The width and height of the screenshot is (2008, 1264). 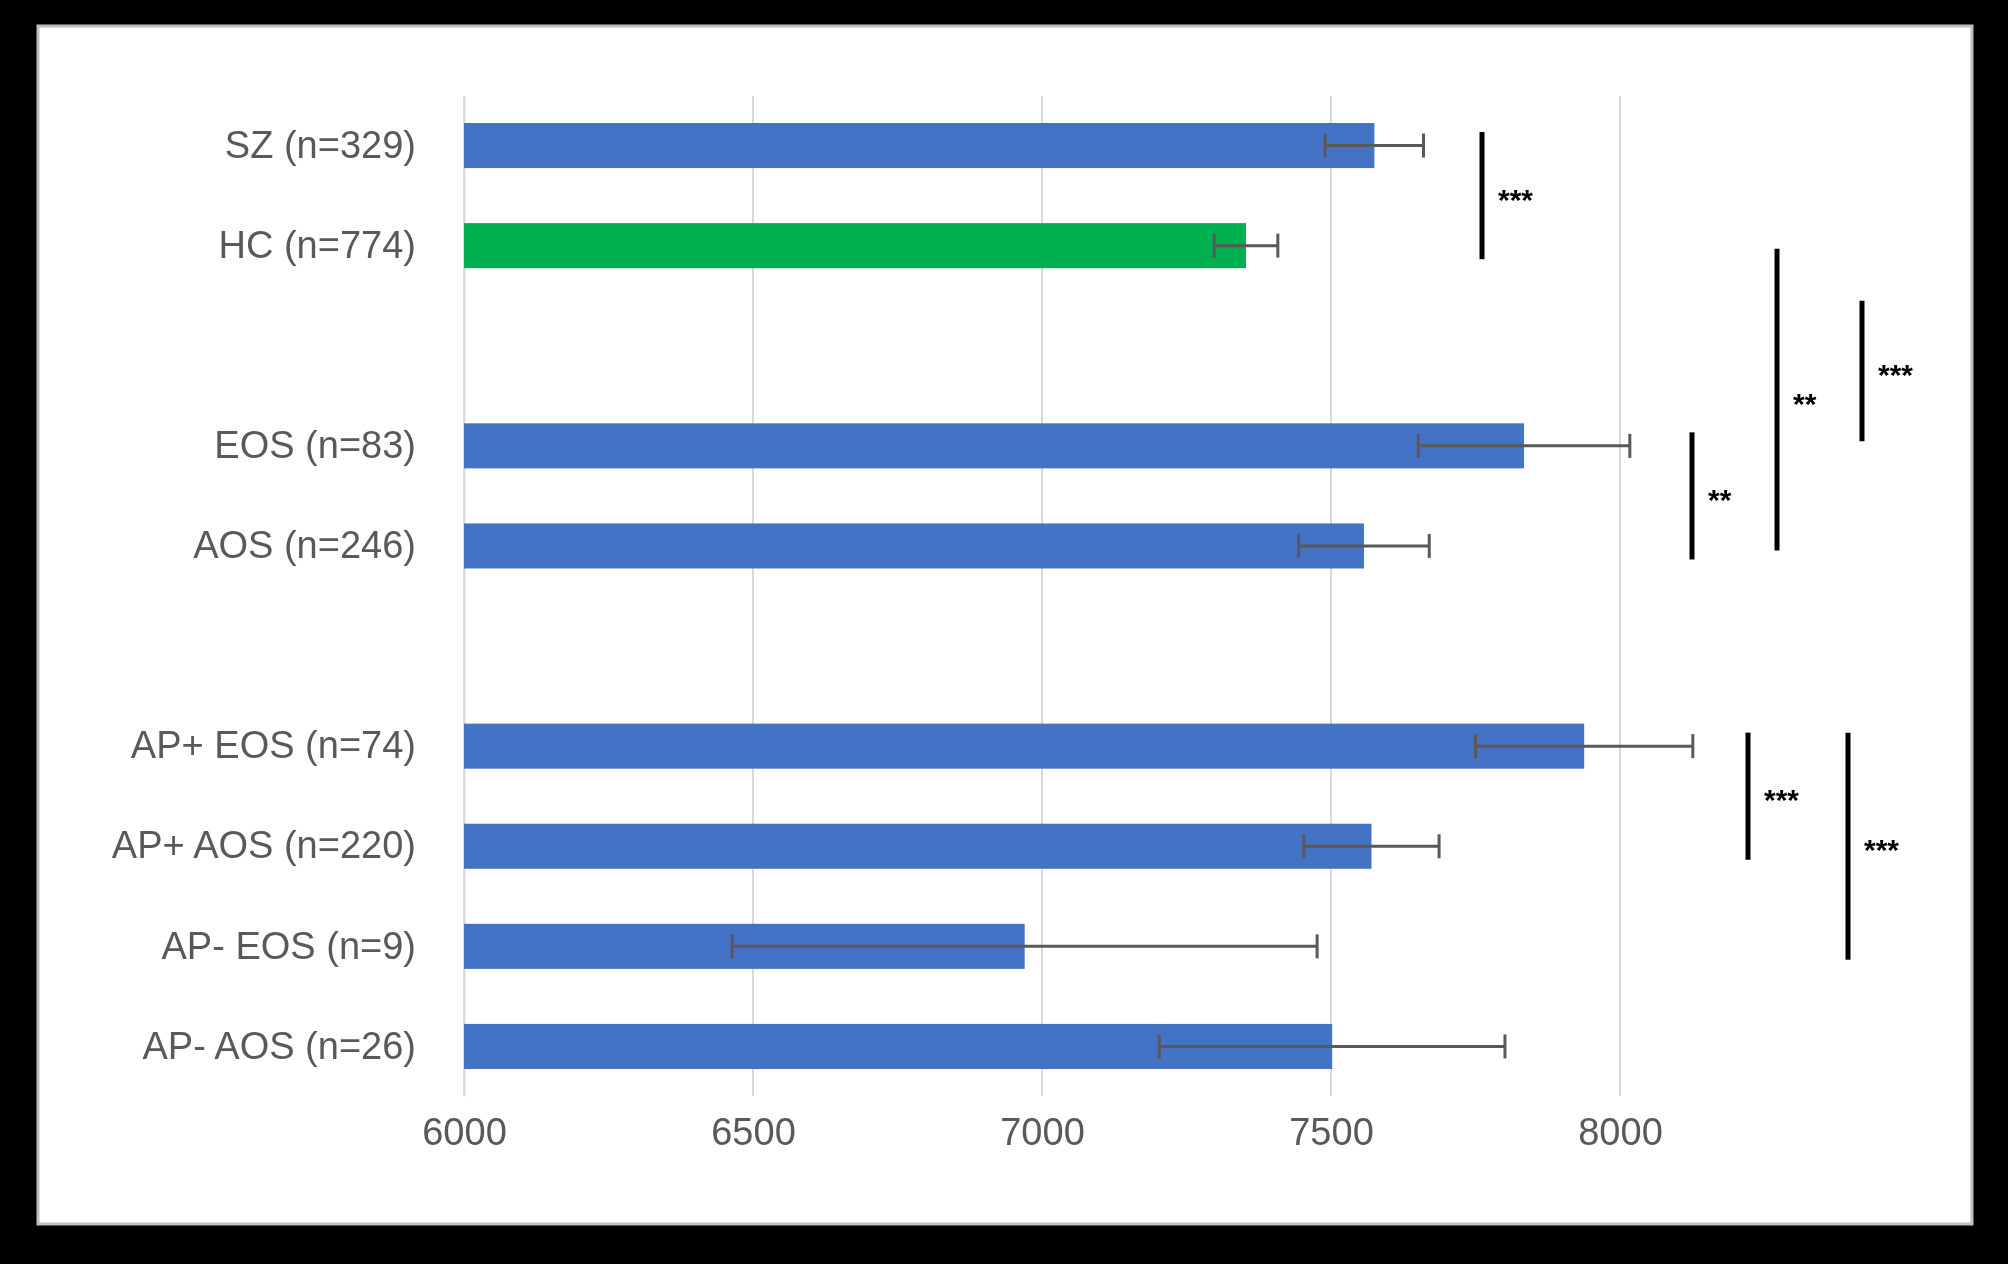 I want to click on y-tick-label: HC (n=774), so click(x=317, y=244).